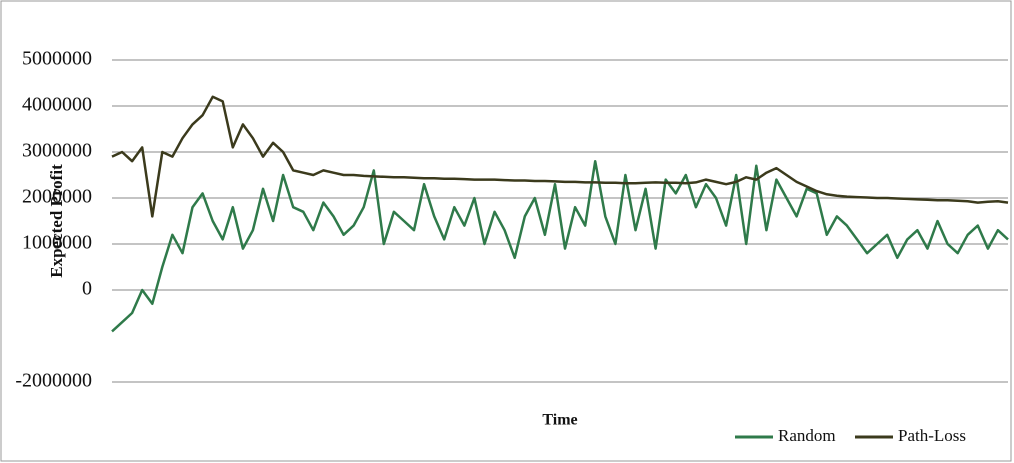  What do you see at coordinates (57, 151) in the screenshot?
I see `y-tick-label: 3000000` at bounding box center [57, 151].